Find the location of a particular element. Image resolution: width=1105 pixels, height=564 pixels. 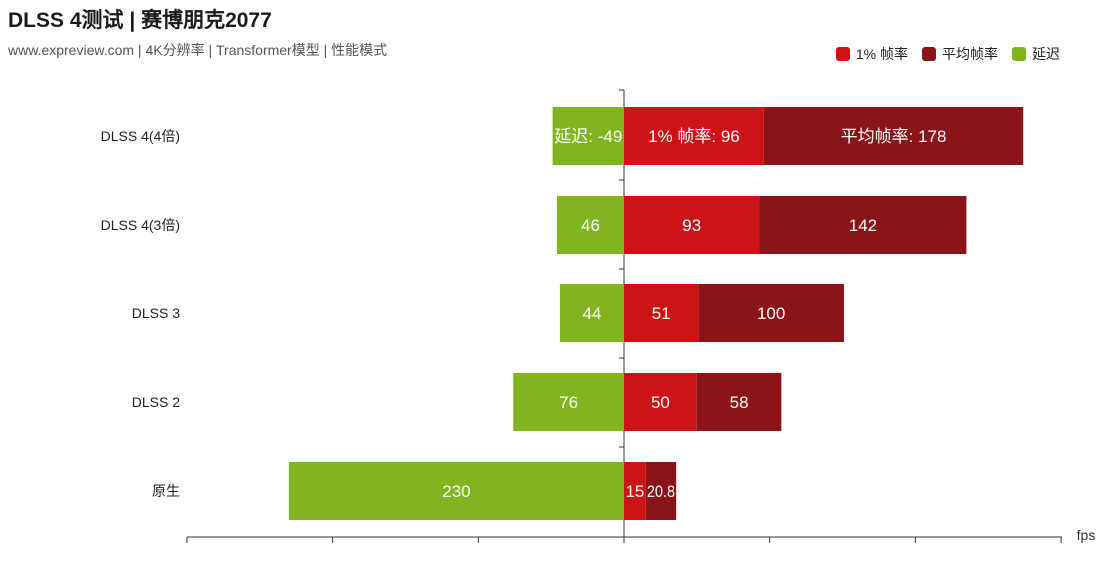

data-label-low: 51 is located at coordinates (661, 313).